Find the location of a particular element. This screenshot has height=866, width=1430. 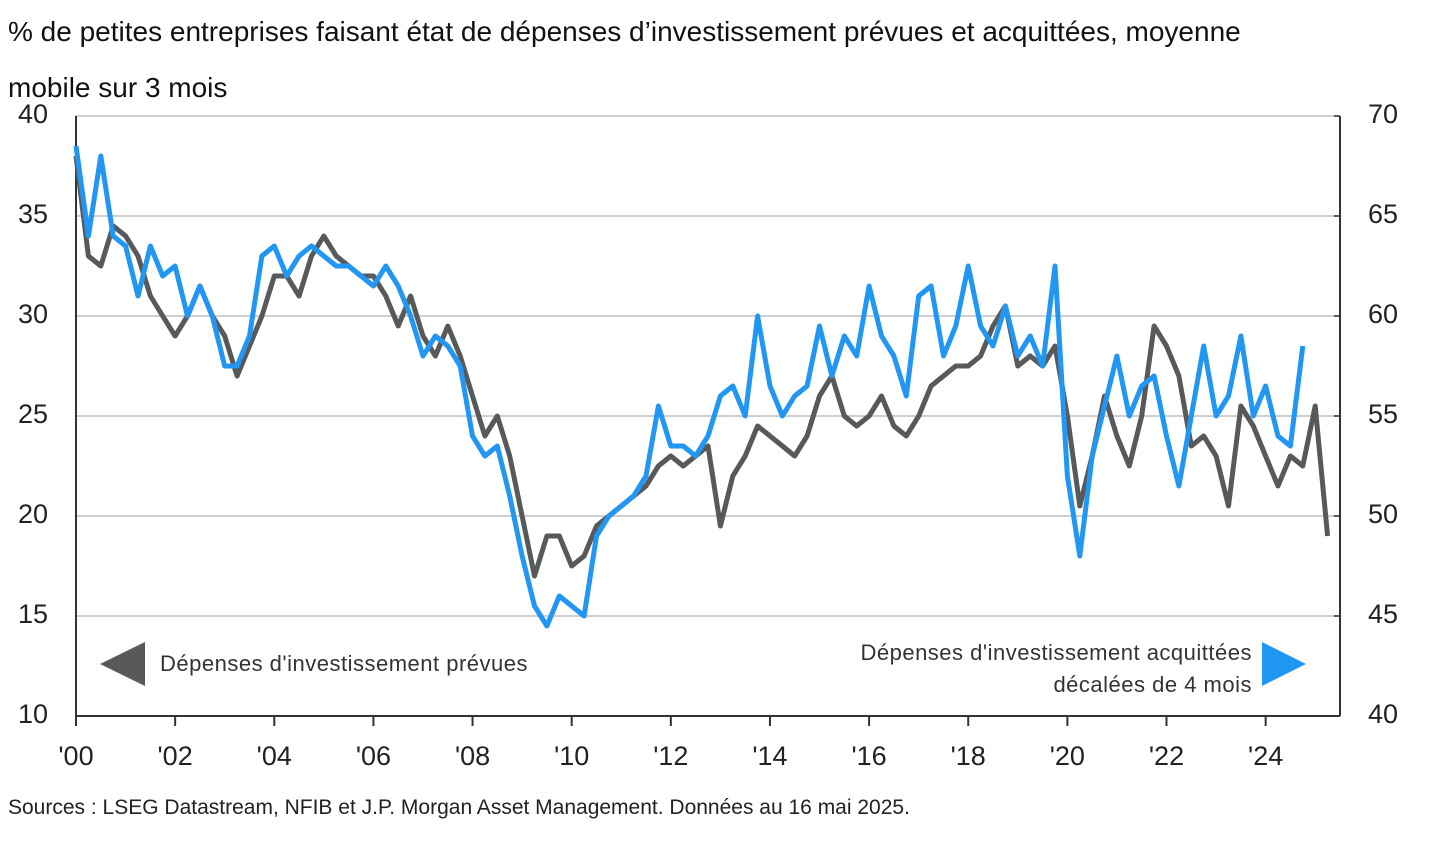

legend-label: Dépenses d'investissement prévues is located at coordinates (344, 663).